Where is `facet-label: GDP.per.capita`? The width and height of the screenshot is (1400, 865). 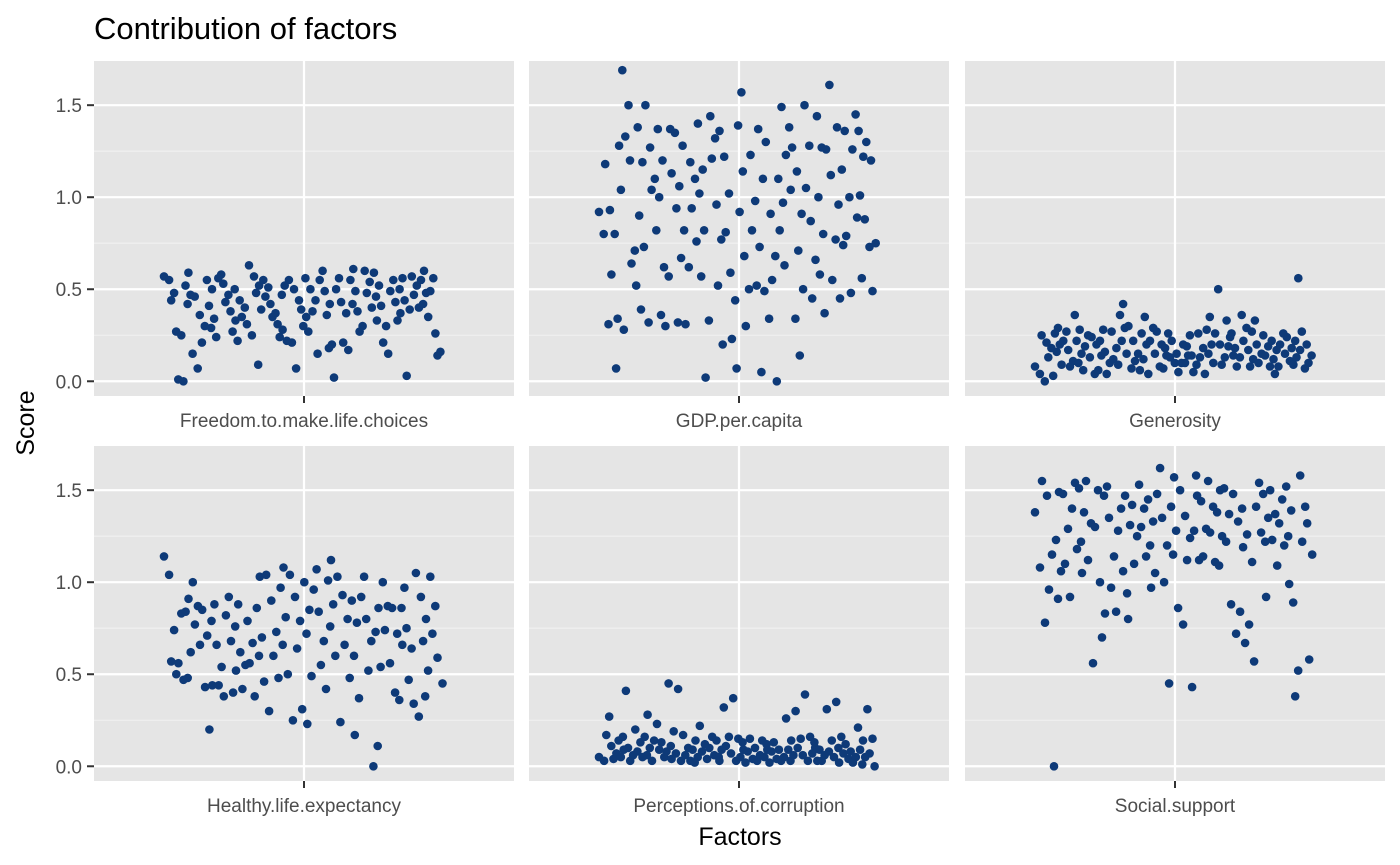 facet-label: GDP.per.capita is located at coordinates (739, 421).